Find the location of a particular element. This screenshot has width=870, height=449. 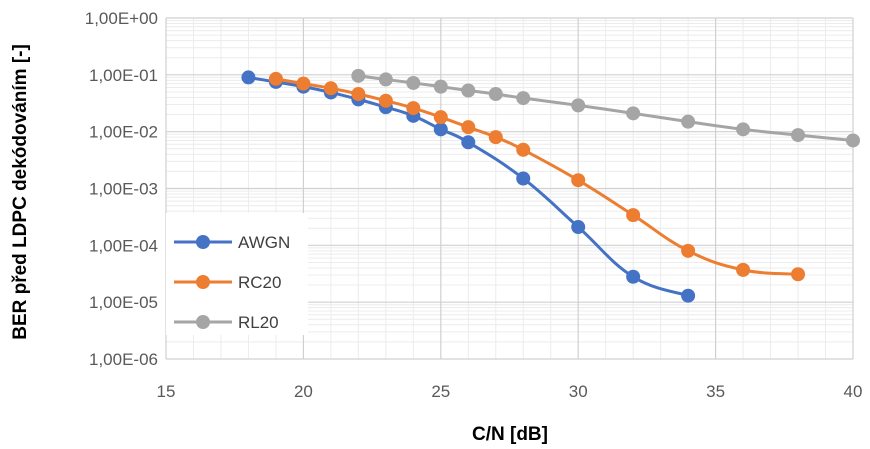

y-axis-title: BER před LDPC dekódováním [-] is located at coordinates (20, 192).